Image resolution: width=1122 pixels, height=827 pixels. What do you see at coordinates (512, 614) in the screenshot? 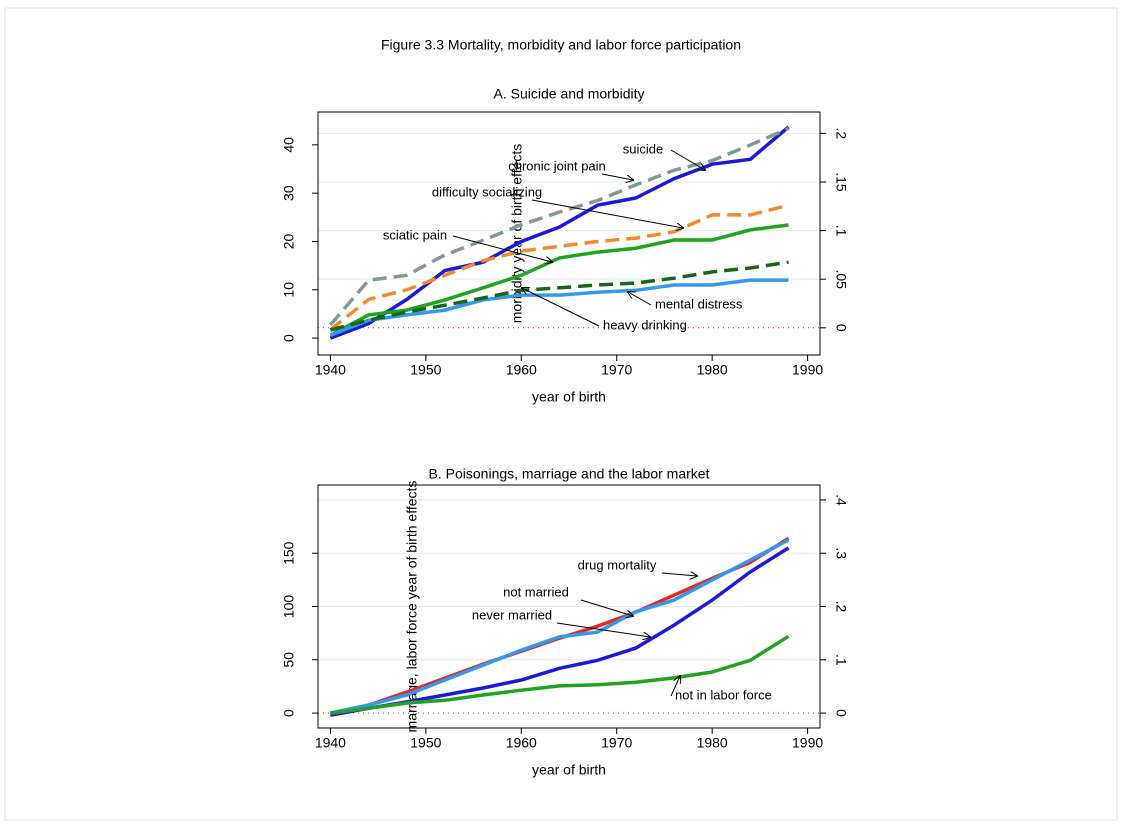
I see `annotation: never married` at bounding box center [512, 614].